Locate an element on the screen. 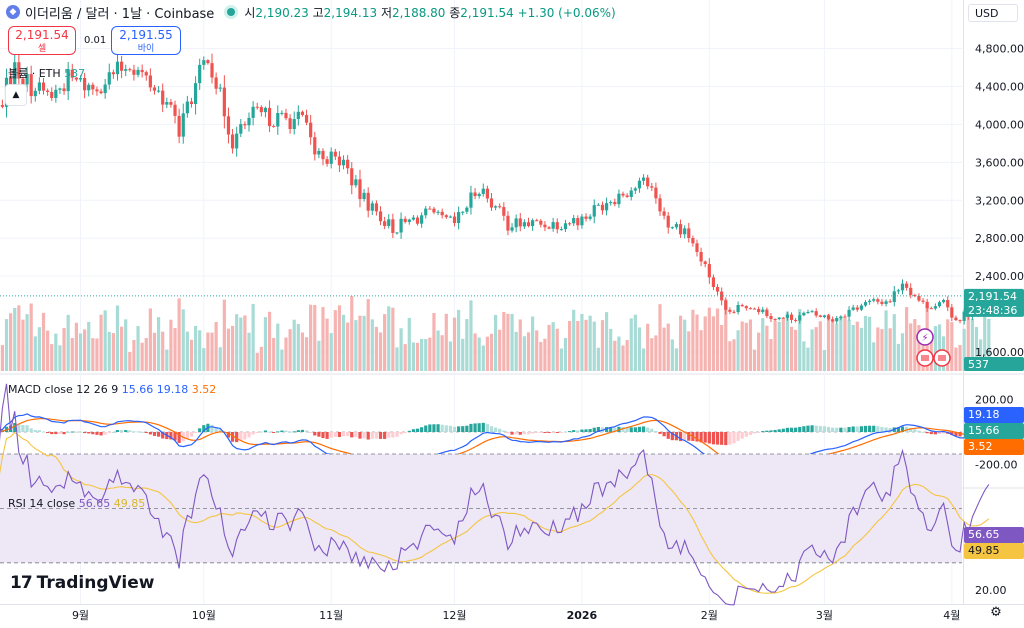 This screenshot has height=628, width=1024. volume-legend: 볼륨 · ETH 537 is located at coordinates (46, 73).